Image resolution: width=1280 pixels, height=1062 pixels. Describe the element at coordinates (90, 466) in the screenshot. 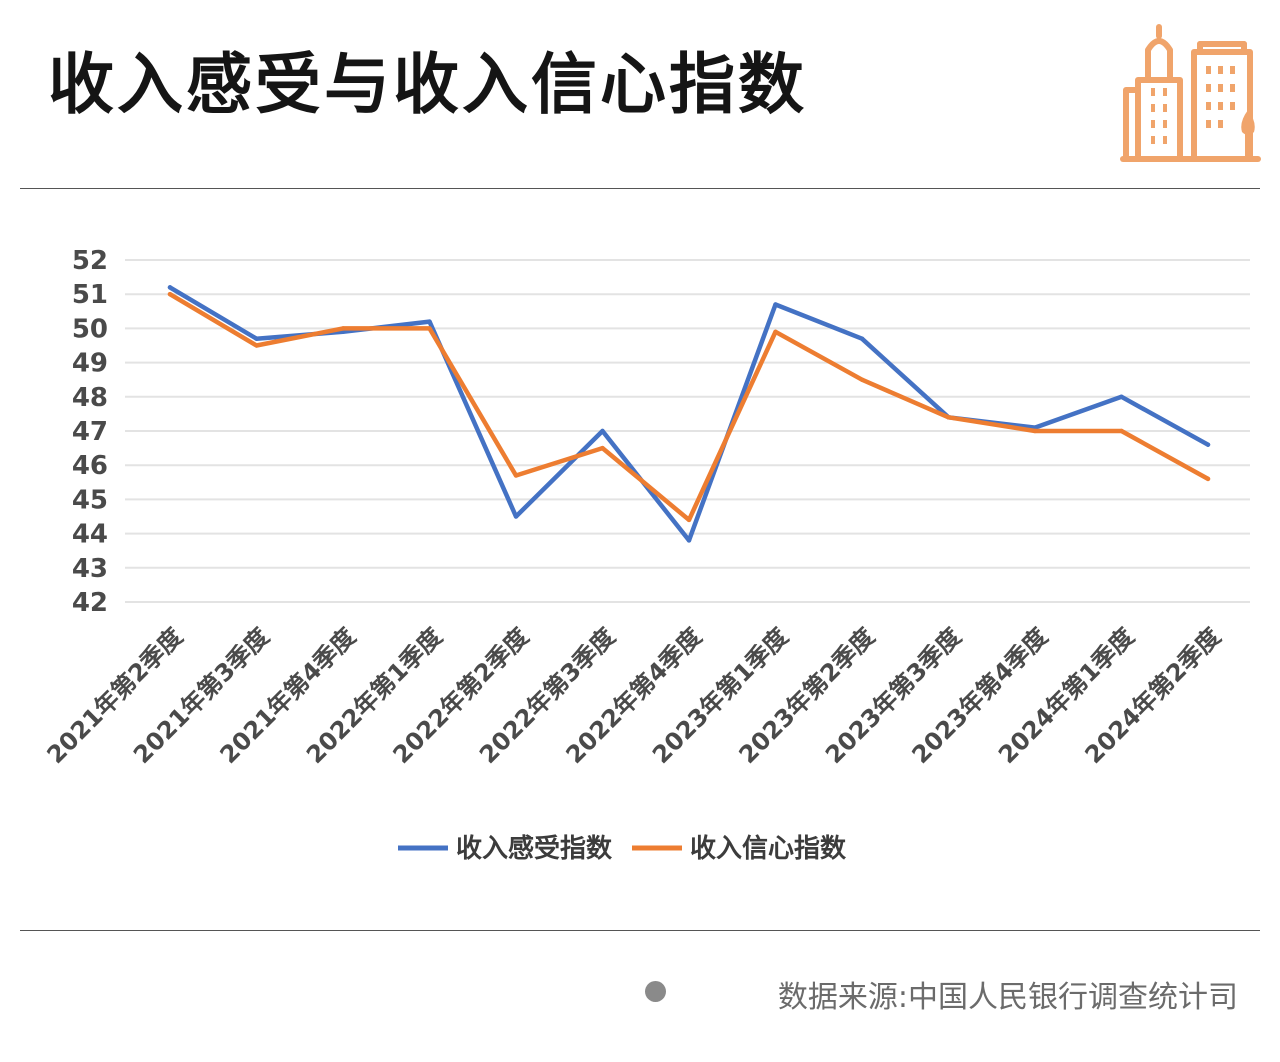

I see `y-tick-label: 46` at that location.